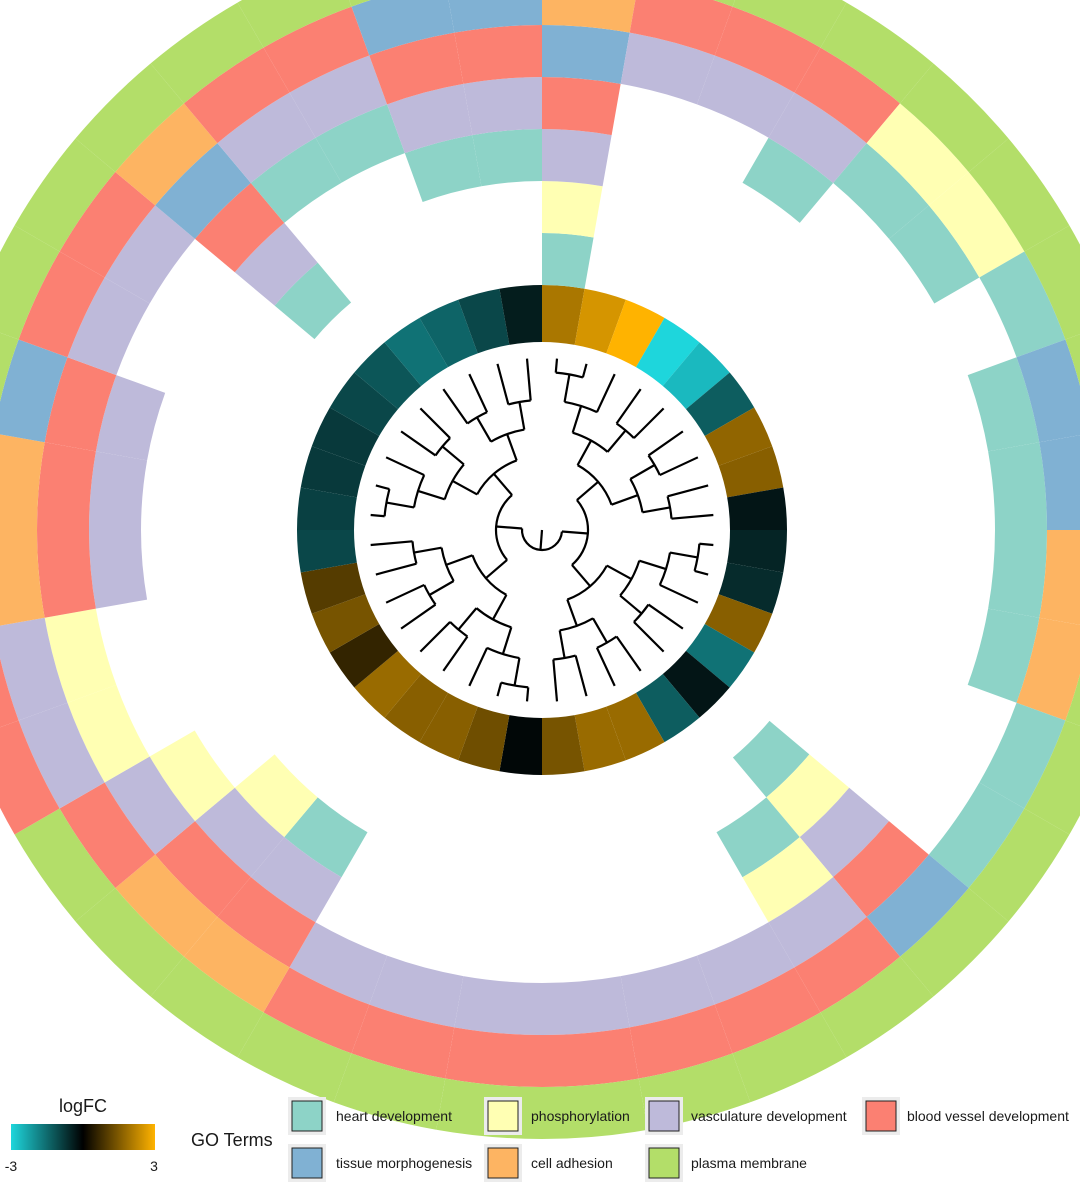 Image resolution: width=1080 pixels, height=1200 pixels. Describe the element at coordinates (542, 530) in the screenshot. I see `dendrogram` at that location.